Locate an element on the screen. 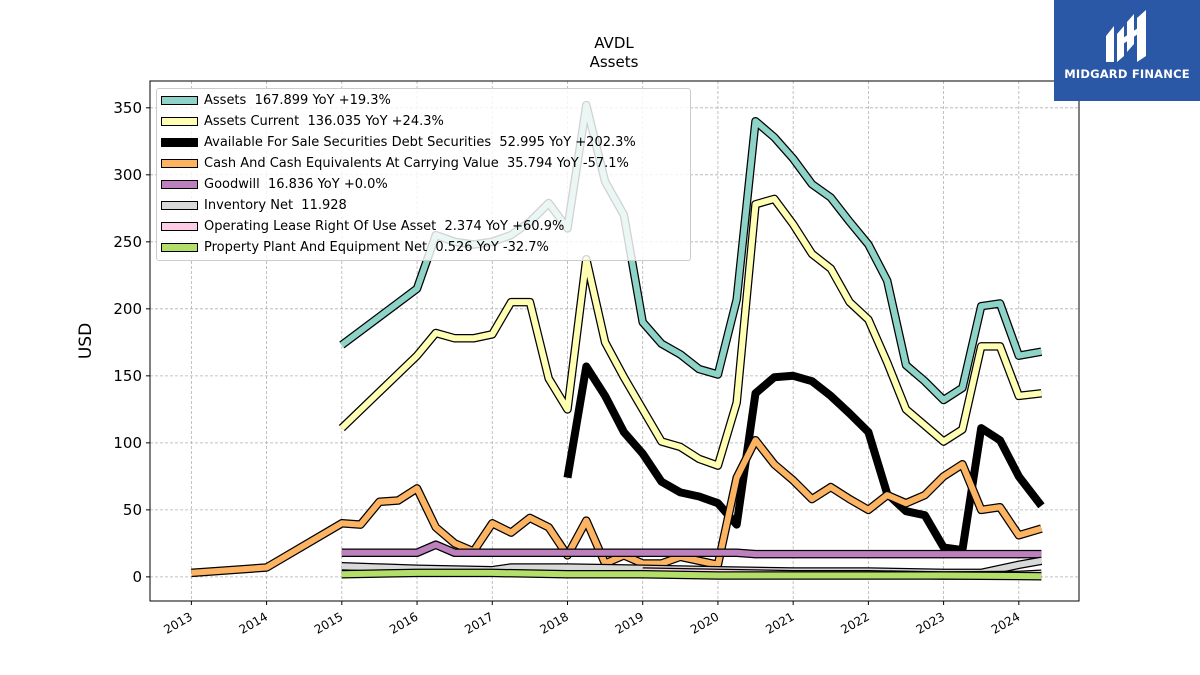 The width and height of the screenshot is (1200, 675). x-tick-label: 2017 is located at coordinates (478, 622).